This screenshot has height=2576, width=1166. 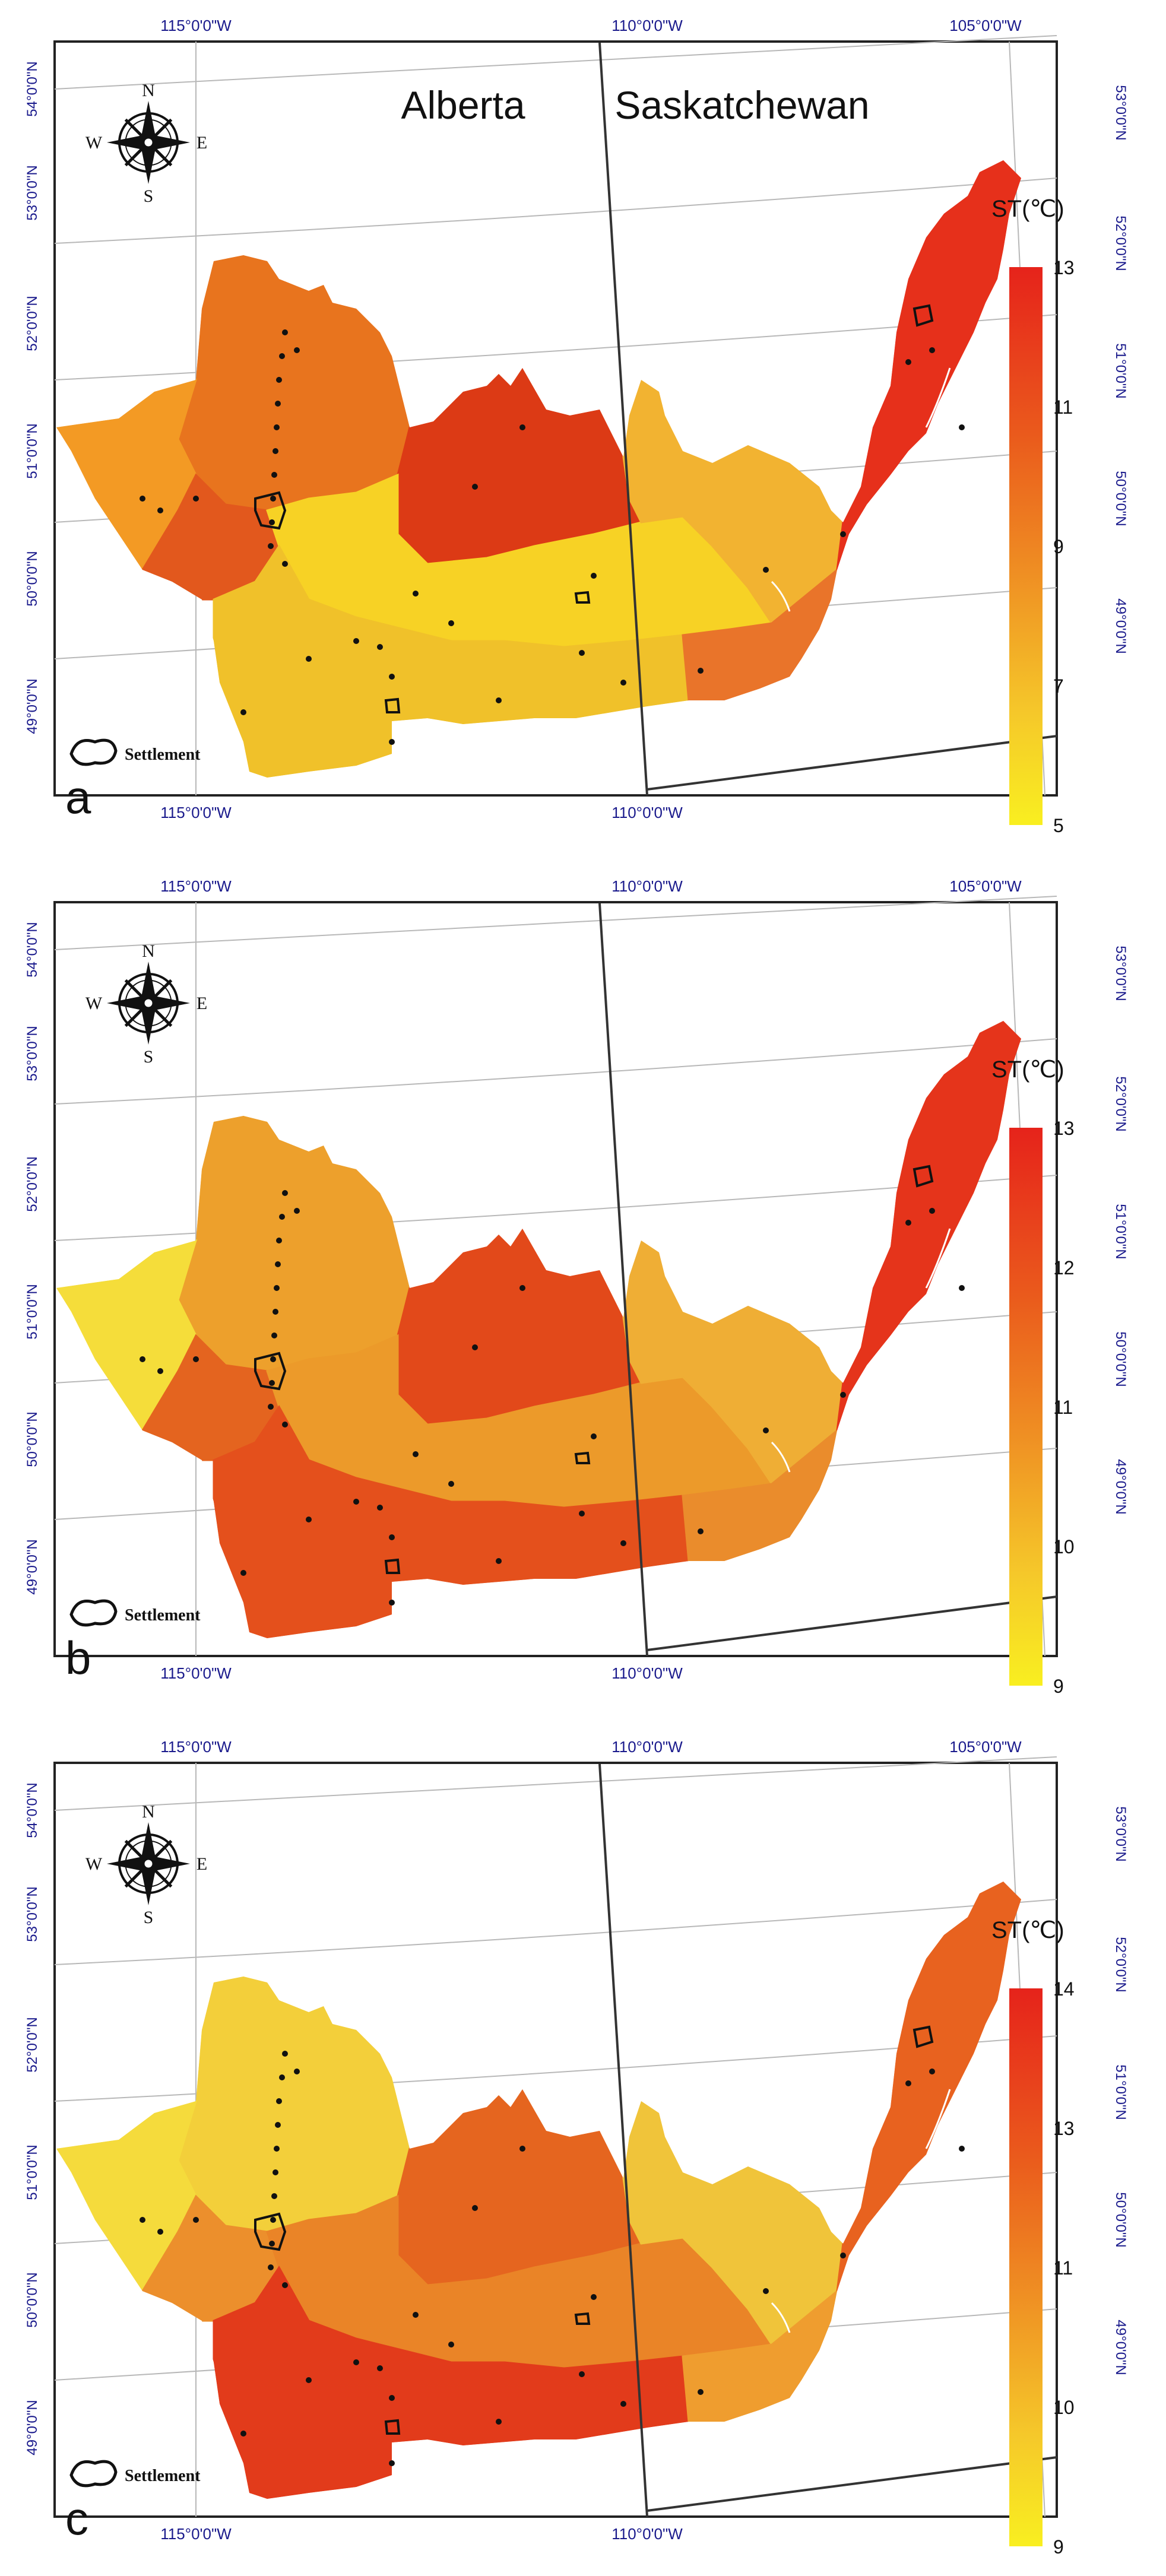 What do you see at coordinates (1058, 686) in the screenshot?
I see `legend-tick: 7` at bounding box center [1058, 686].